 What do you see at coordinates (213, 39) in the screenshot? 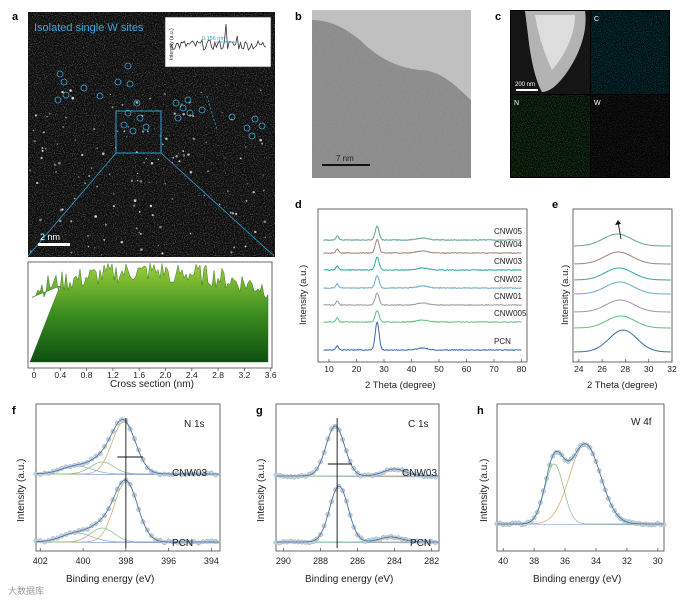
I see `inset-annotation: 0.156 nm` at bounding box center [213, 39].